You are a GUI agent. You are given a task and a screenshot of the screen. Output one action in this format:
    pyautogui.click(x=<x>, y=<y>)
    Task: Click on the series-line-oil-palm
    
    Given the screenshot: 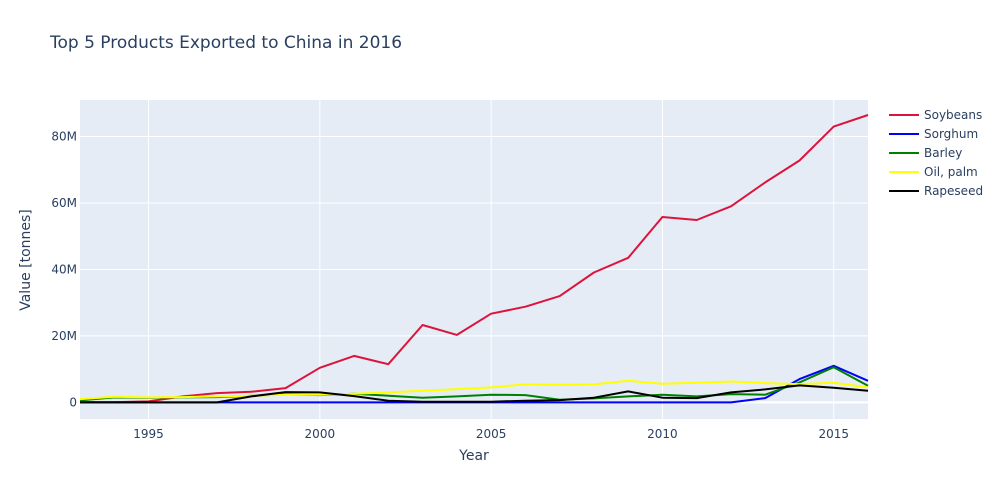 What is the action you would take?
    pyautogui.click(x=474, y=390)
    